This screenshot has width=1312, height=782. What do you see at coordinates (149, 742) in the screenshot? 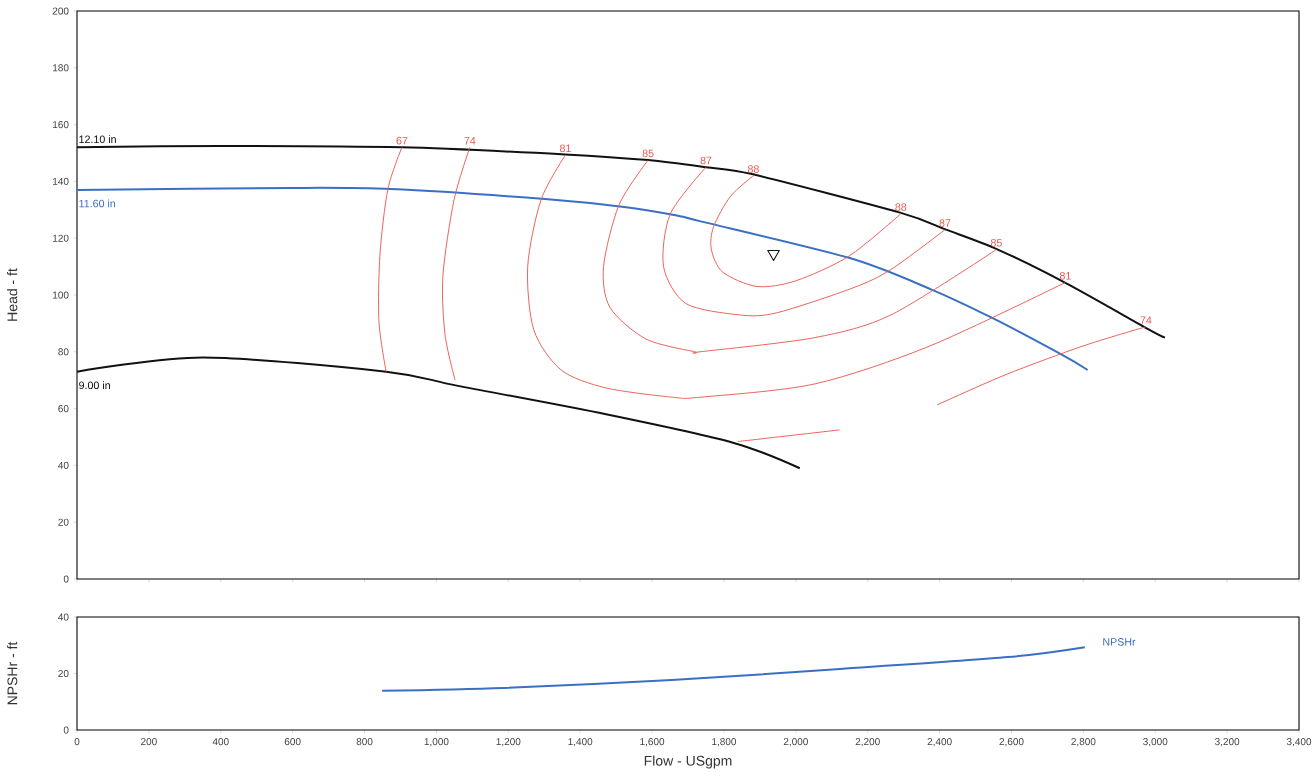
I see `x-tick-label: 200` at bounding box center [149, 742].